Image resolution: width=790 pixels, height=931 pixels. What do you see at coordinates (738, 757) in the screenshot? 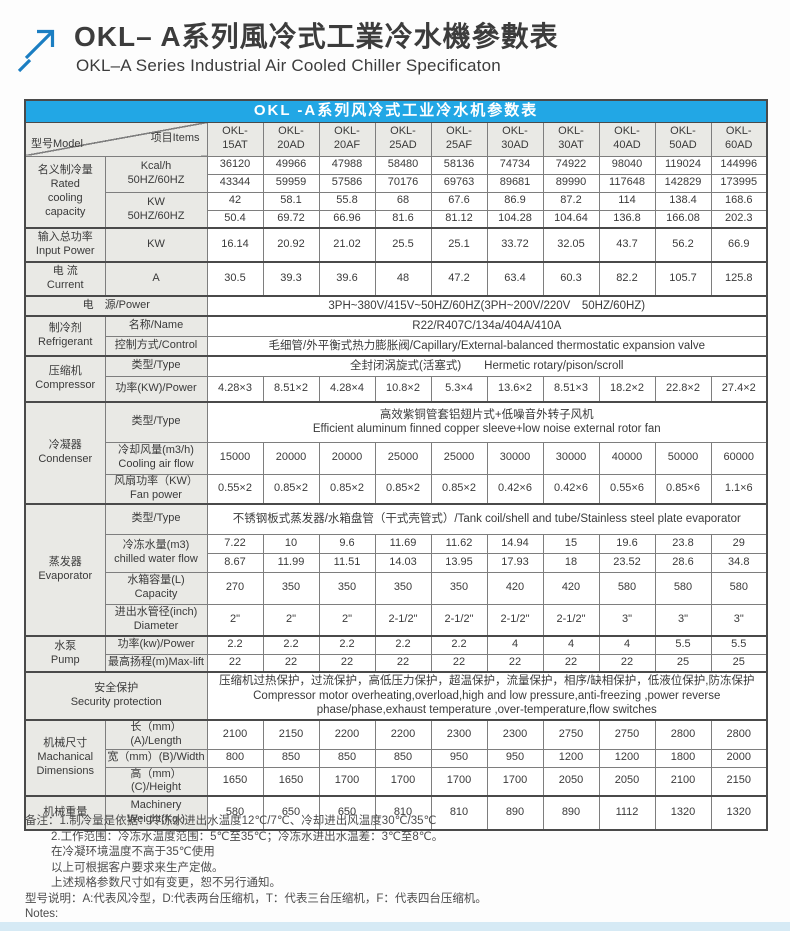
I see `value-cell-text: 2000` at bounding box center [738, 757].